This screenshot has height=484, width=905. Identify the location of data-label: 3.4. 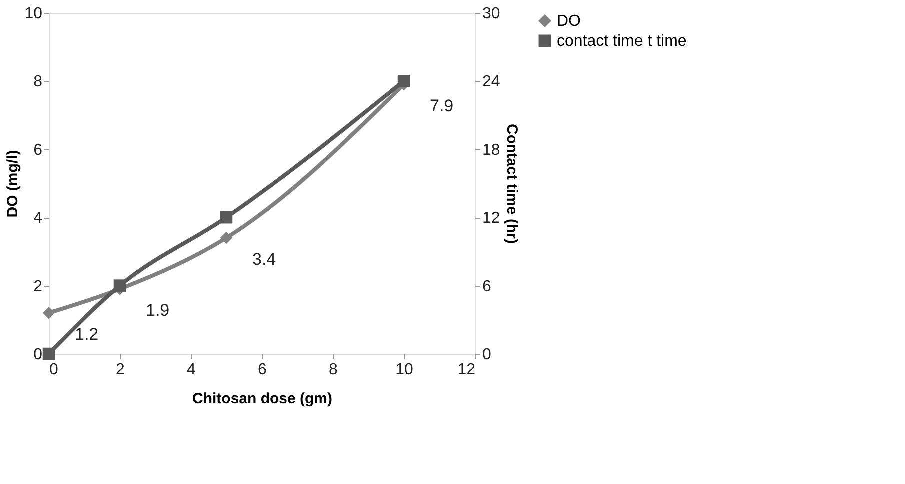
(264, 260).